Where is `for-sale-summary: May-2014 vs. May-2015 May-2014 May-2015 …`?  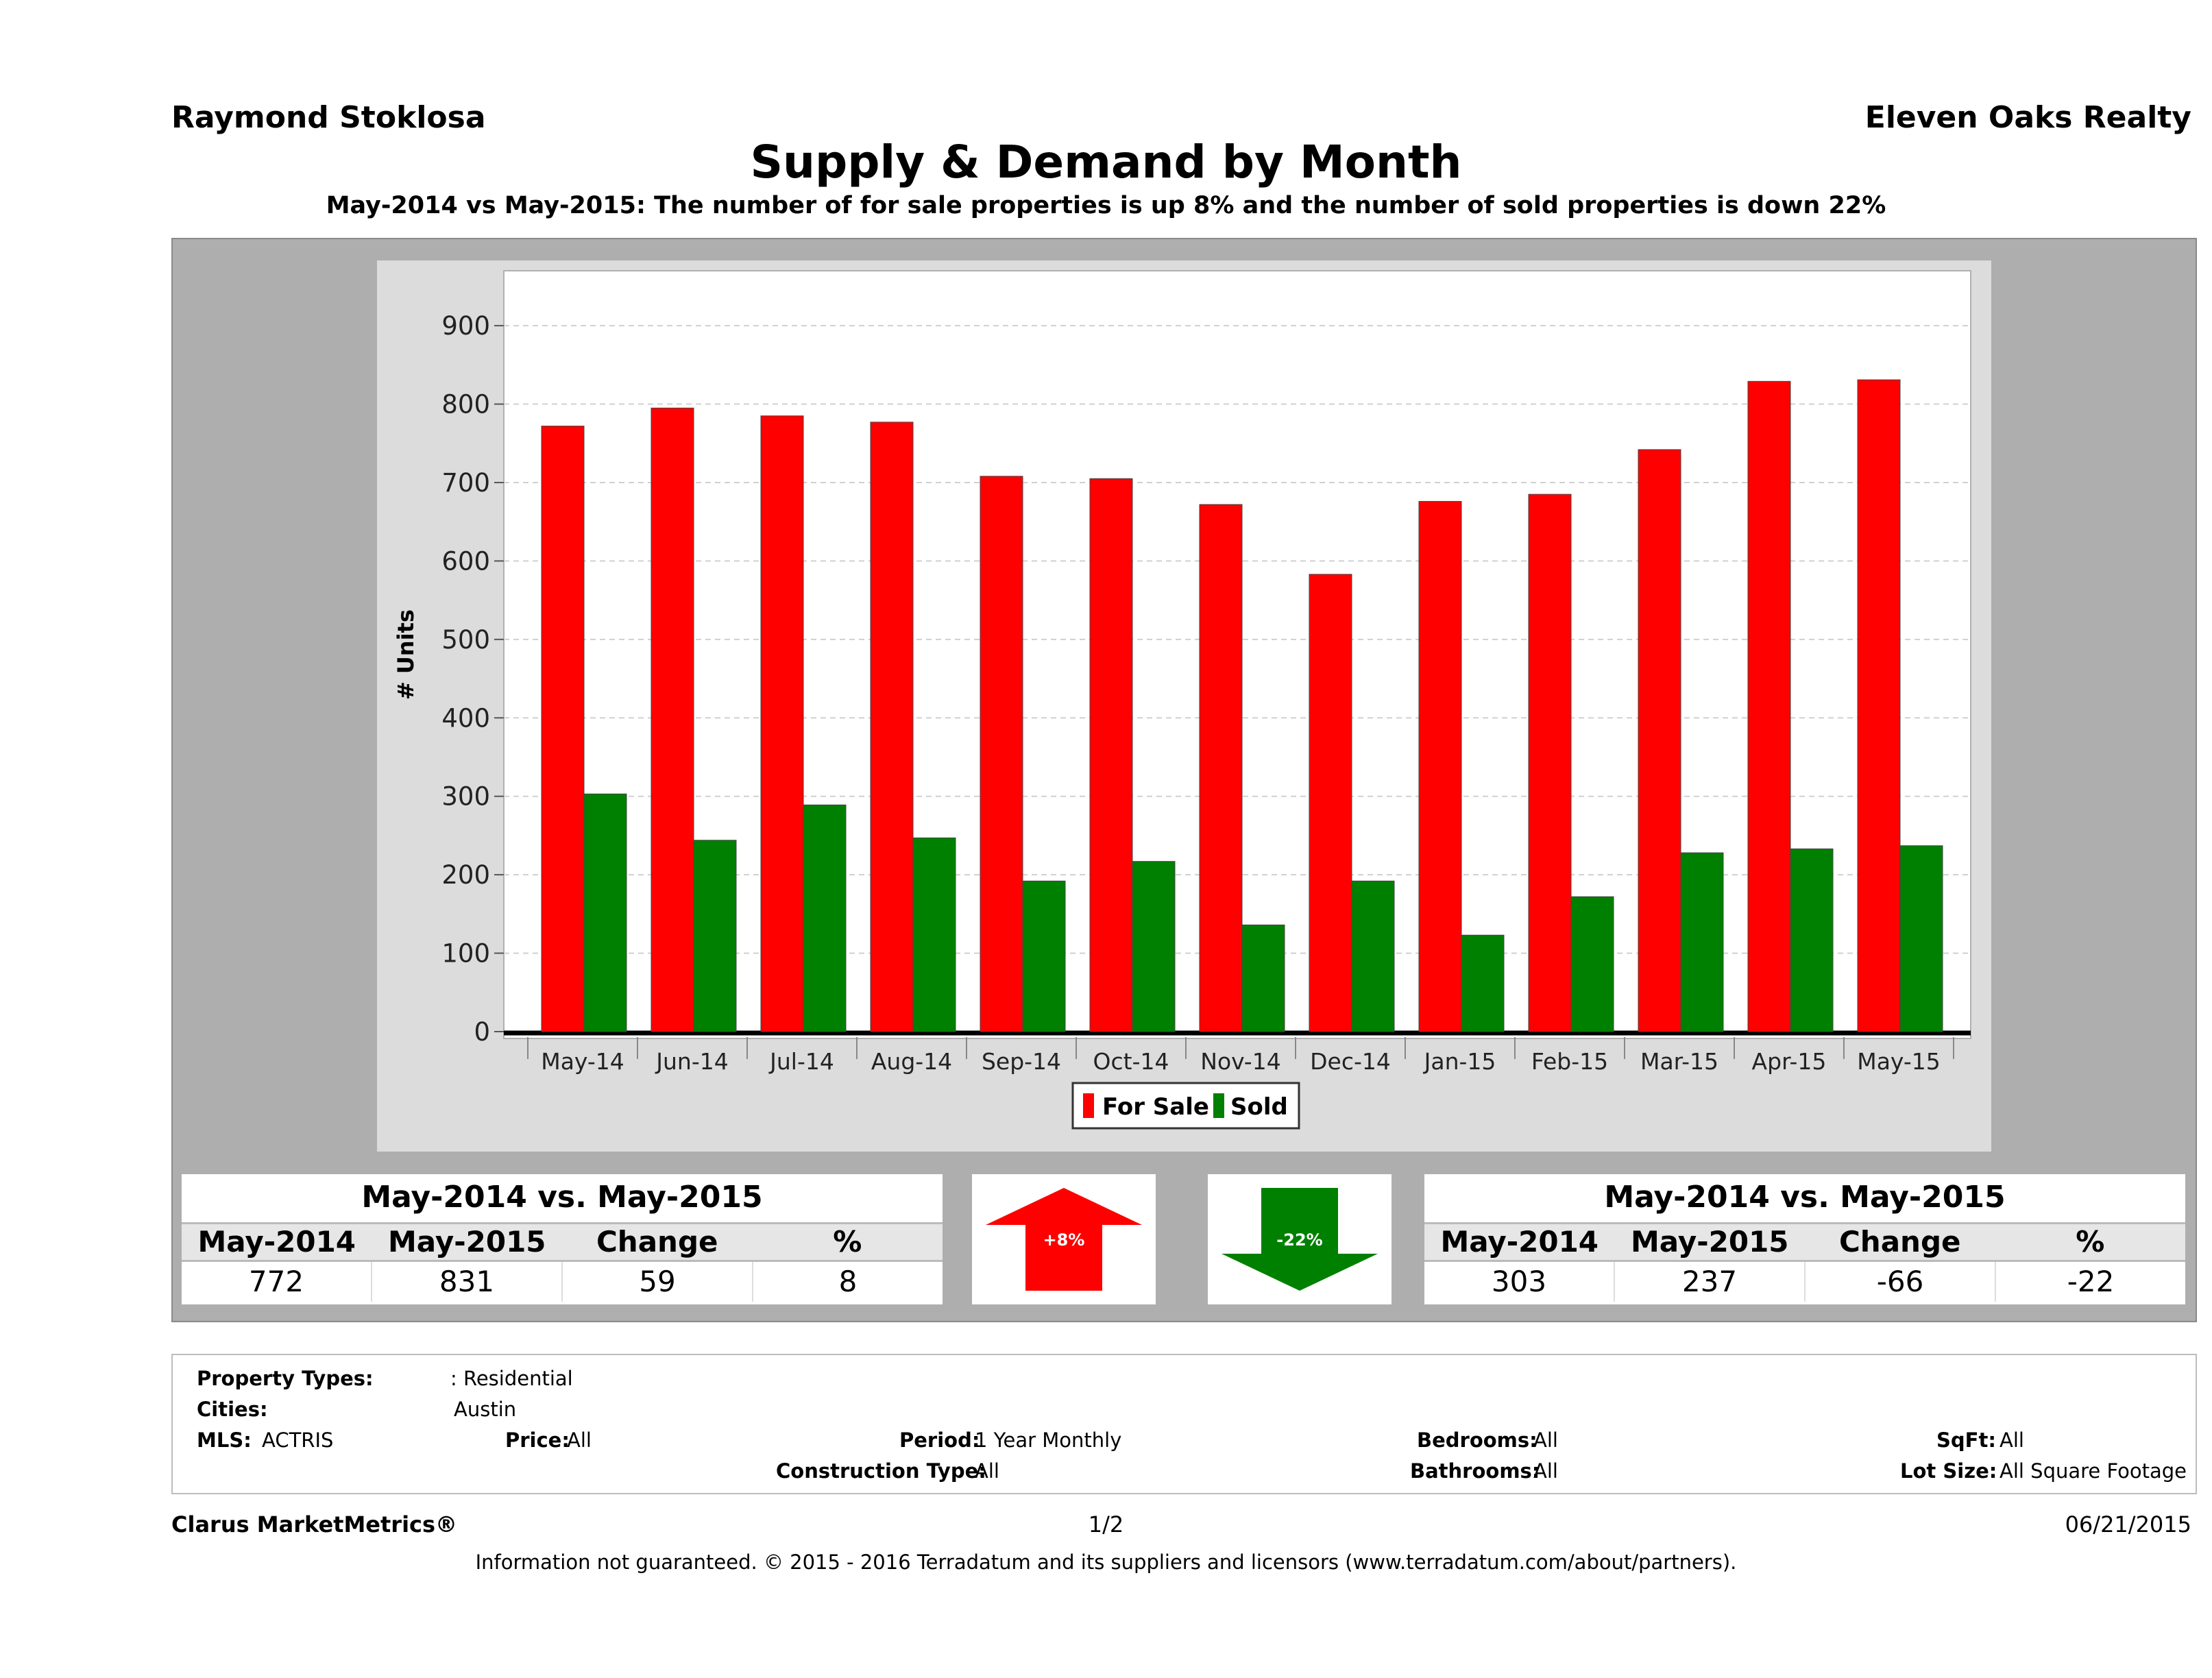
for-sale-summary: May-2014 vs. May-2015 May-2014 May-2015 … is located at coordinates (562, 1239).